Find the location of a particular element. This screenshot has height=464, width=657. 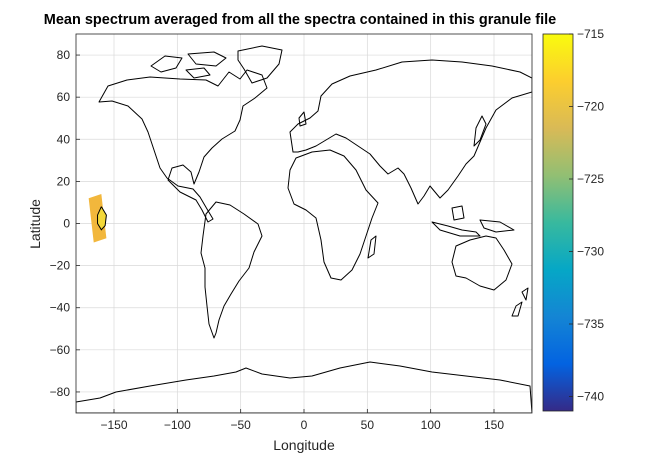

y-tick-label: 0 is located at coordinates (66, 224).